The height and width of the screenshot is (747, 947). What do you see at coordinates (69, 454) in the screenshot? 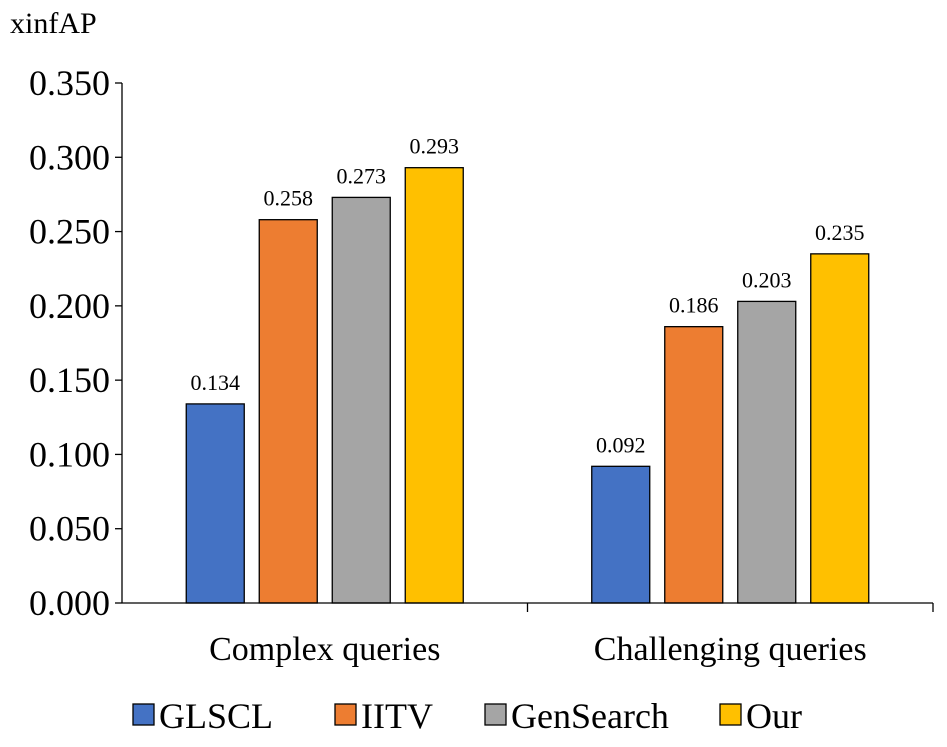
I see `y-tick-label: 0.100` at bounding box center [69, 454].